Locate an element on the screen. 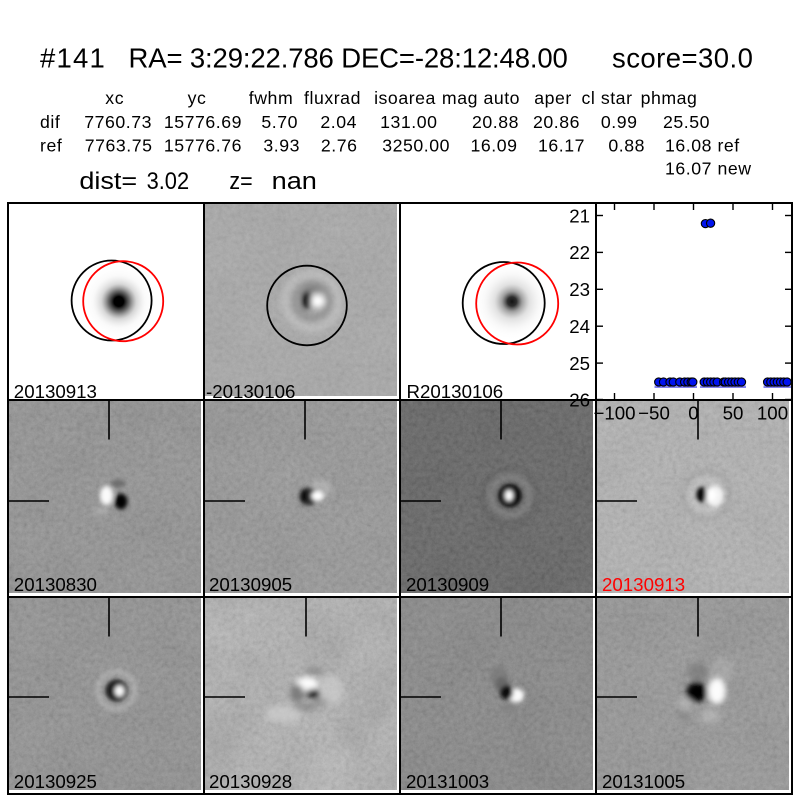 This screenshot has width=800, height=800. svg-text: 0.88 is located at coordinates (626, 145).